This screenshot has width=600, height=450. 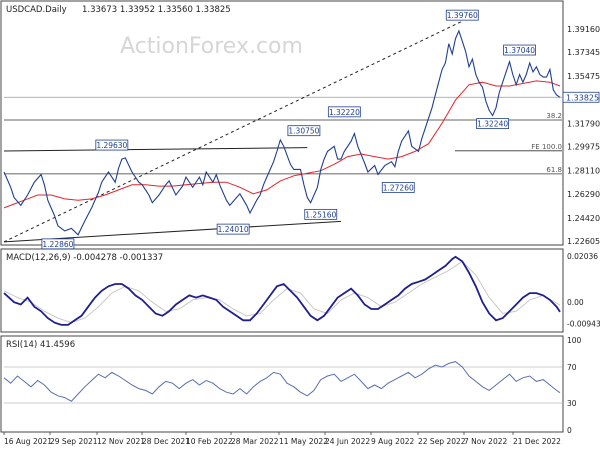 I want to click on x-tick-label: 16 Aug 2021, so click(x=28, y=441).